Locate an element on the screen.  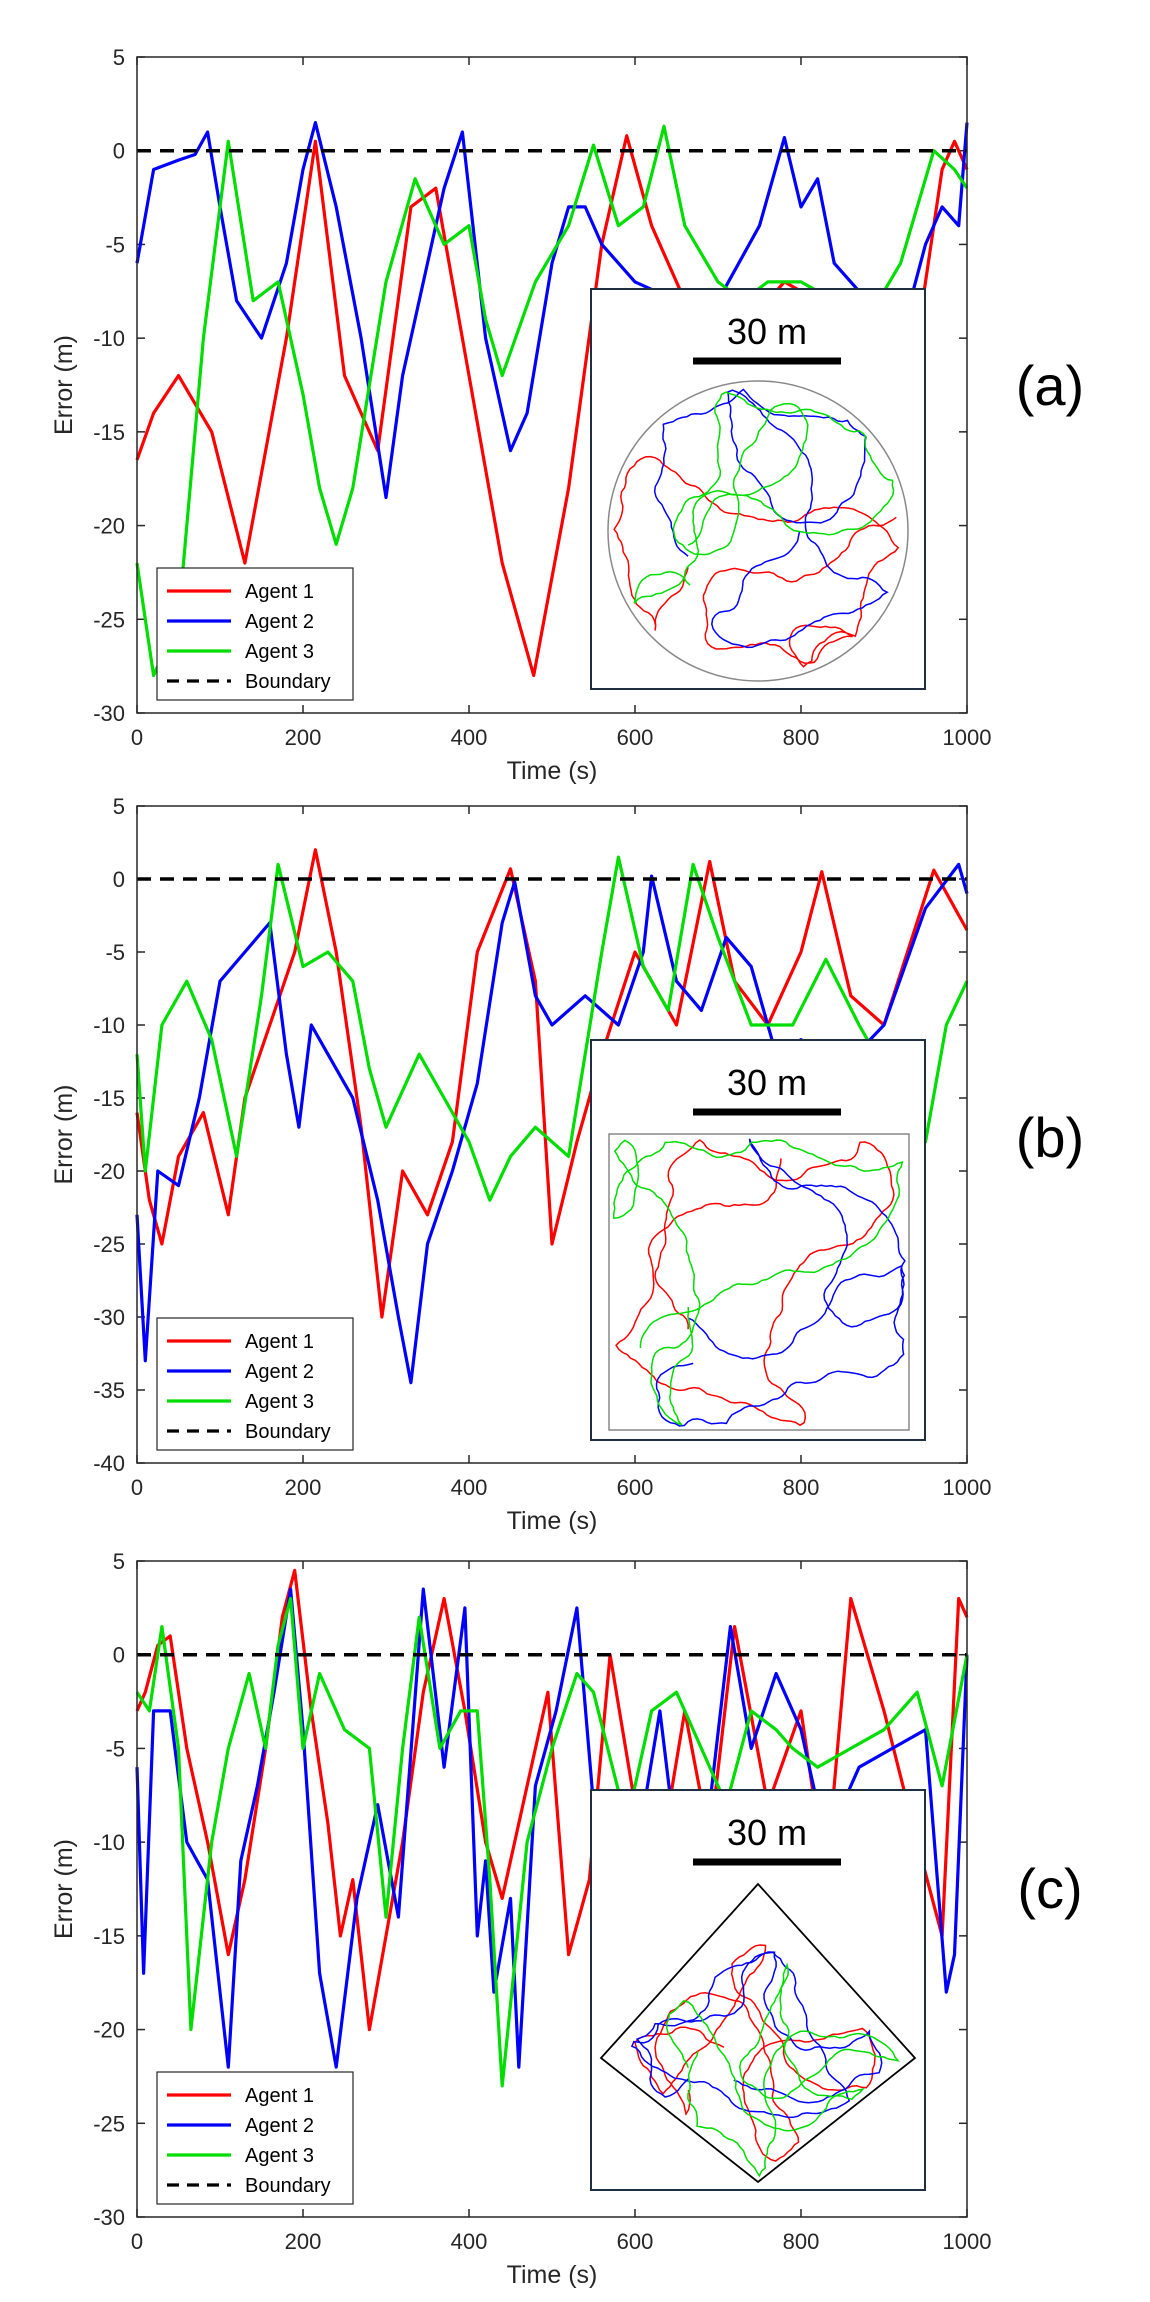
y-tick-label: -35 is located at coordinates (109, 1390).